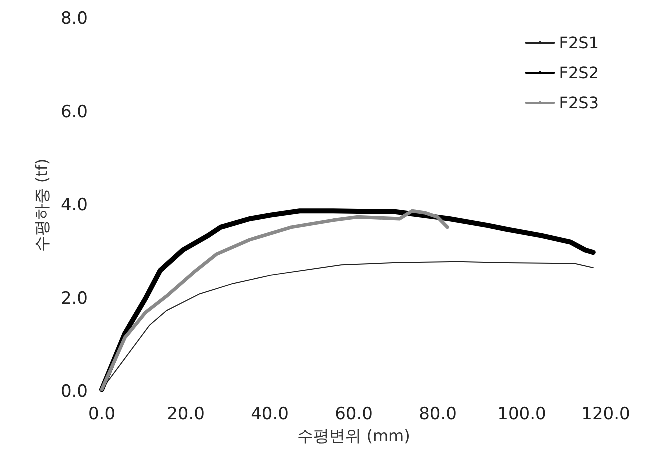 The width and height of the screenshot is (649, 470). Describe the element at coordinates (74, 206) in the screenshot. I see `y-tick-label: 4.0` at that location.